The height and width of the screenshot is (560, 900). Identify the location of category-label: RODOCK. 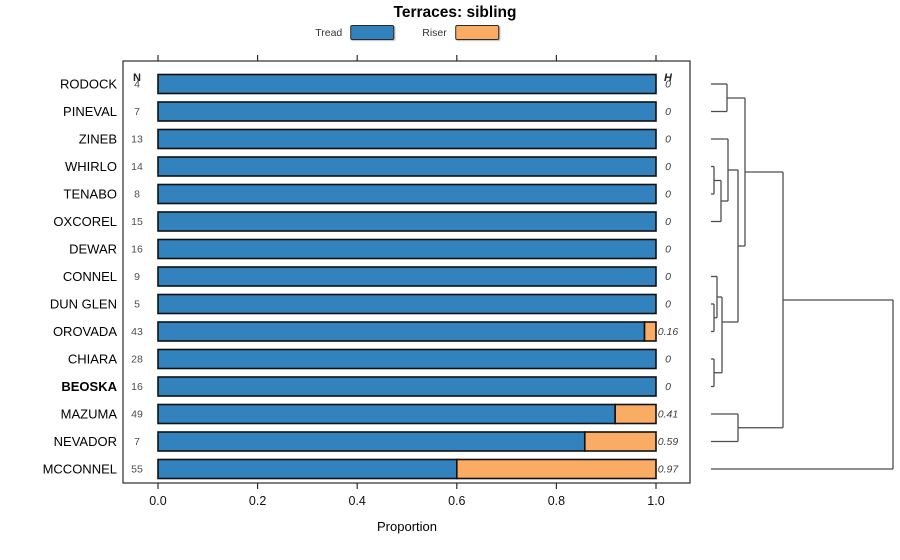
(88, 84).